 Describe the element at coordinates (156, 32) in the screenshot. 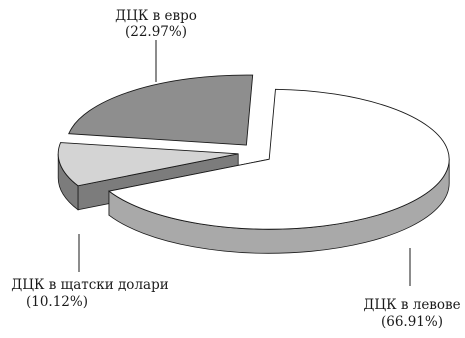

I see `label-eur-pct: (22.97%)` at that location.